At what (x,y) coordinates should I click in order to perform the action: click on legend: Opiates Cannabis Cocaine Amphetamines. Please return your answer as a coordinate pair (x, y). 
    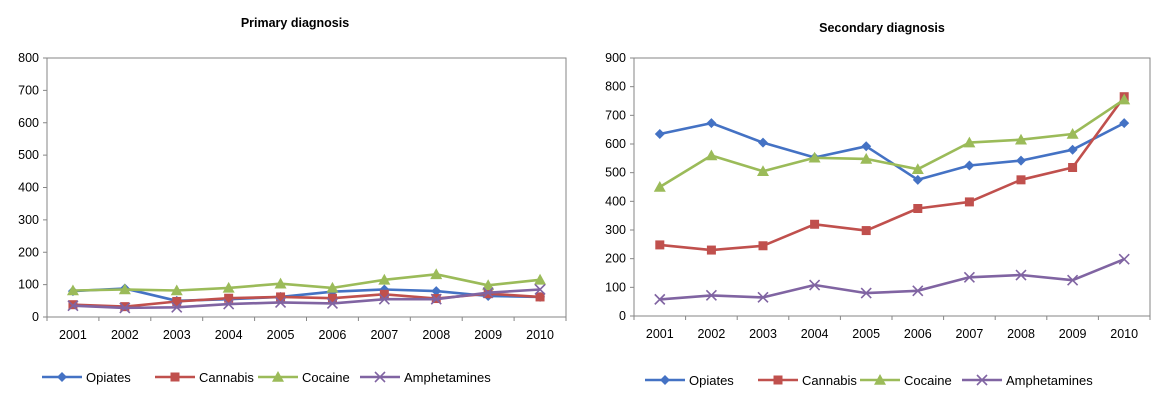
    Looking at the image, I should click on (266, 377).